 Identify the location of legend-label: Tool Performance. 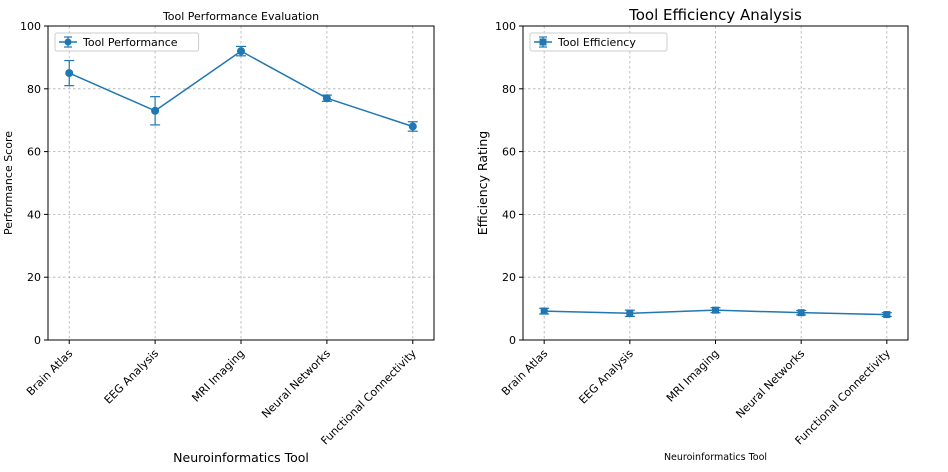
(130, 42).